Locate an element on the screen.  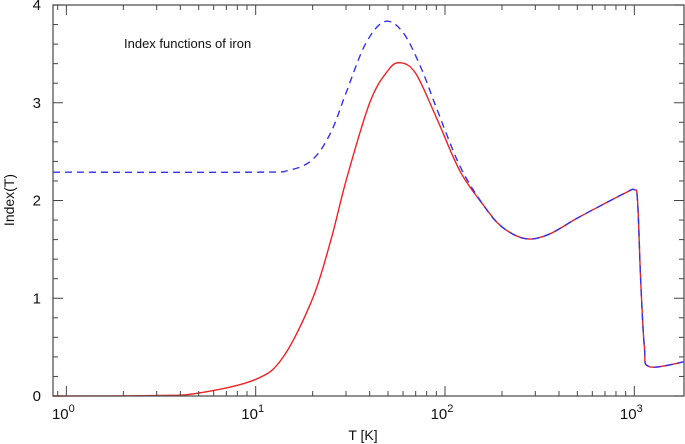
chart-annotation: Index functions of iron is located at coordinates (187, 43).